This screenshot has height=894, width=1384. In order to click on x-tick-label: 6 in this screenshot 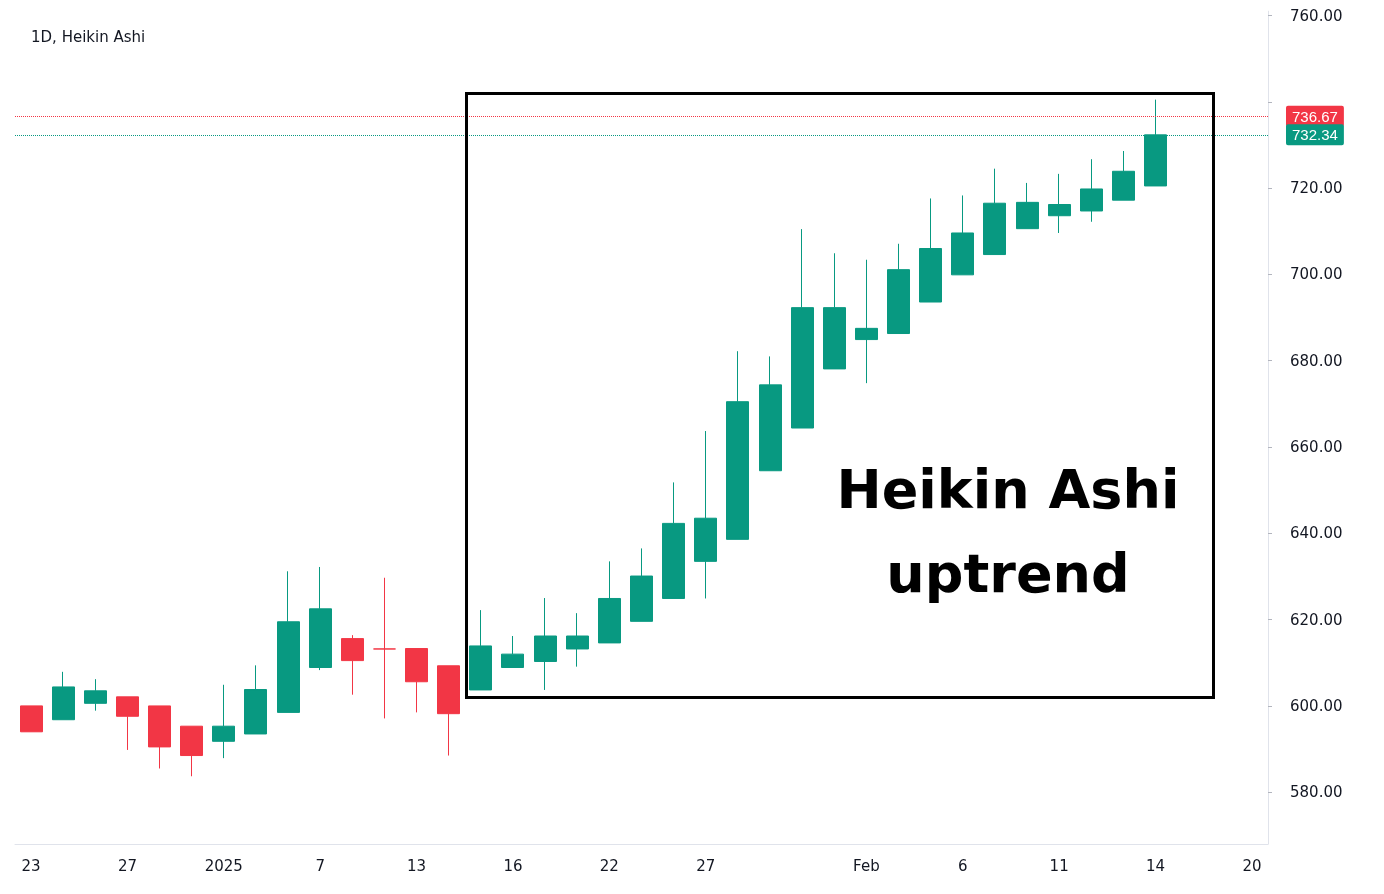, I will do `click(963, 865)`.